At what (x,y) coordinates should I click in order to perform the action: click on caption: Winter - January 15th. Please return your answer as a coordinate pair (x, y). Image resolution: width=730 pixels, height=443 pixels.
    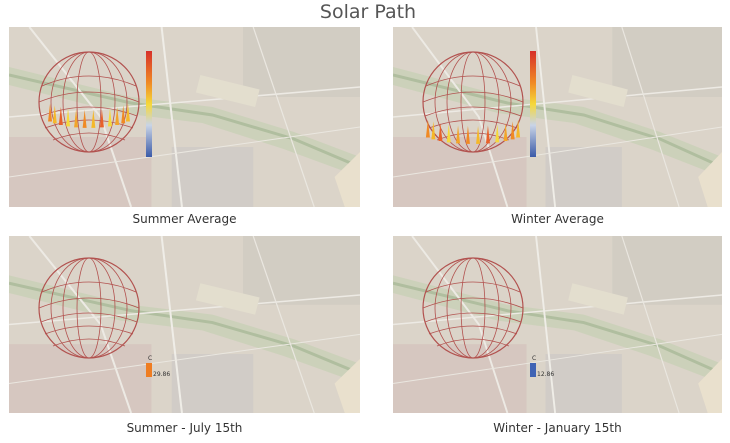
    Looking at the image, I should click on (557, 428).